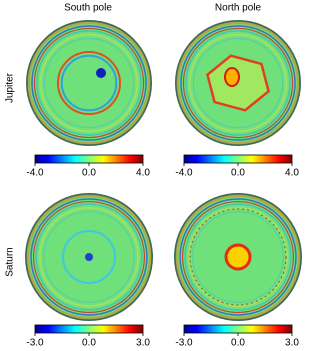 This screenshot has width=320, height=351. What do you see at coordinates (10, 261) in the screenshot?
I see `row-title: Saturn` at bounding box center [10, 261].